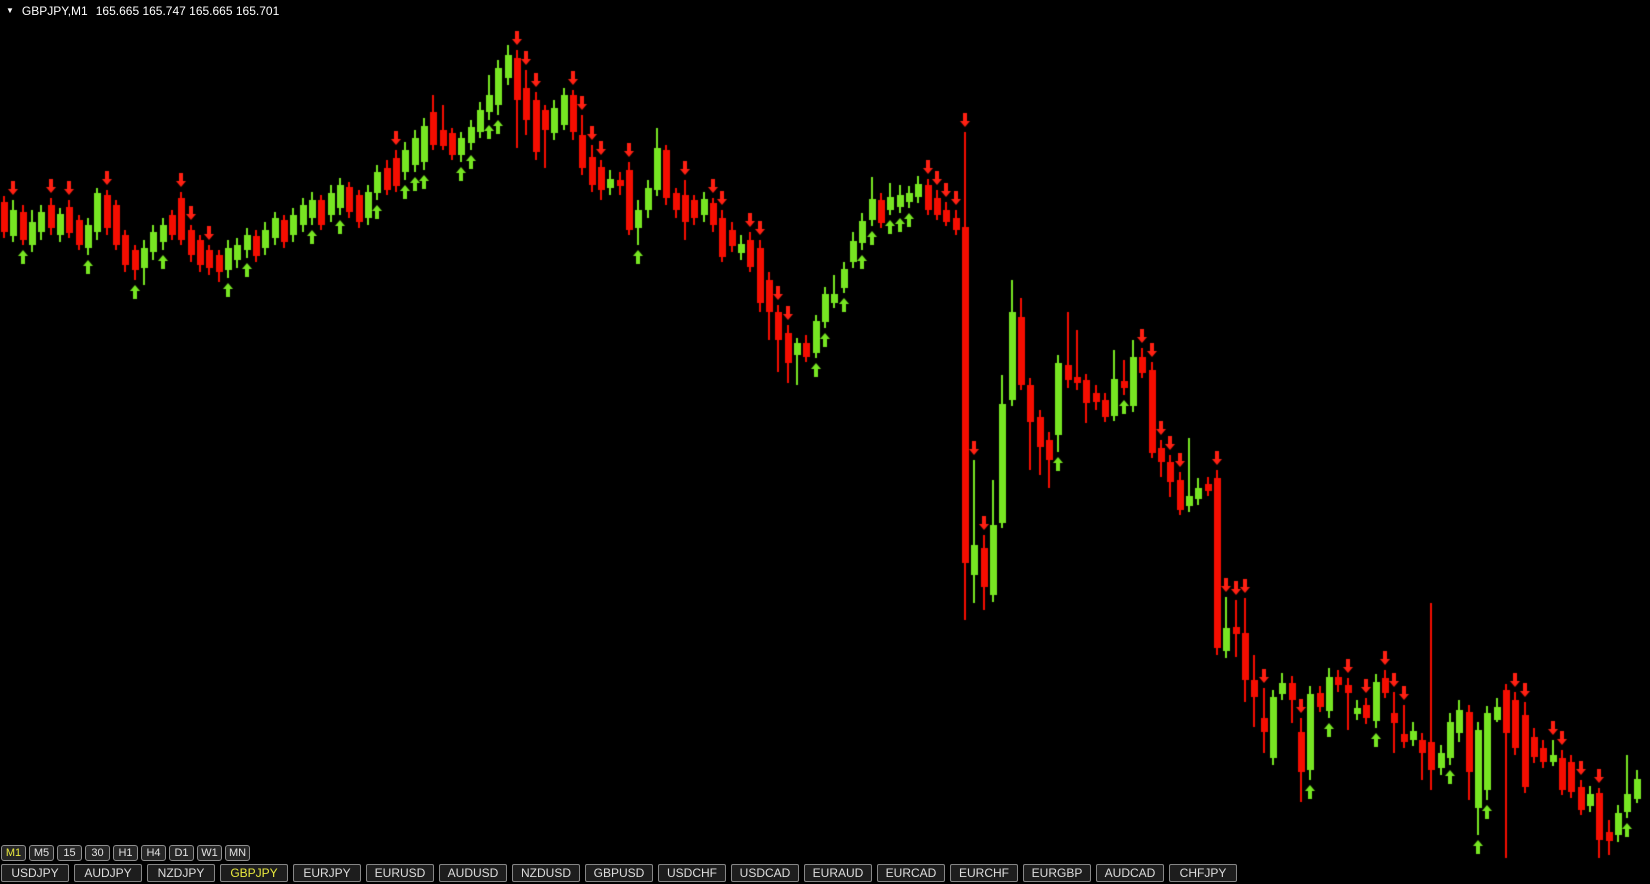  I want to click on symbol-tab-usdjpy: USDJPY, so click(35, 873).